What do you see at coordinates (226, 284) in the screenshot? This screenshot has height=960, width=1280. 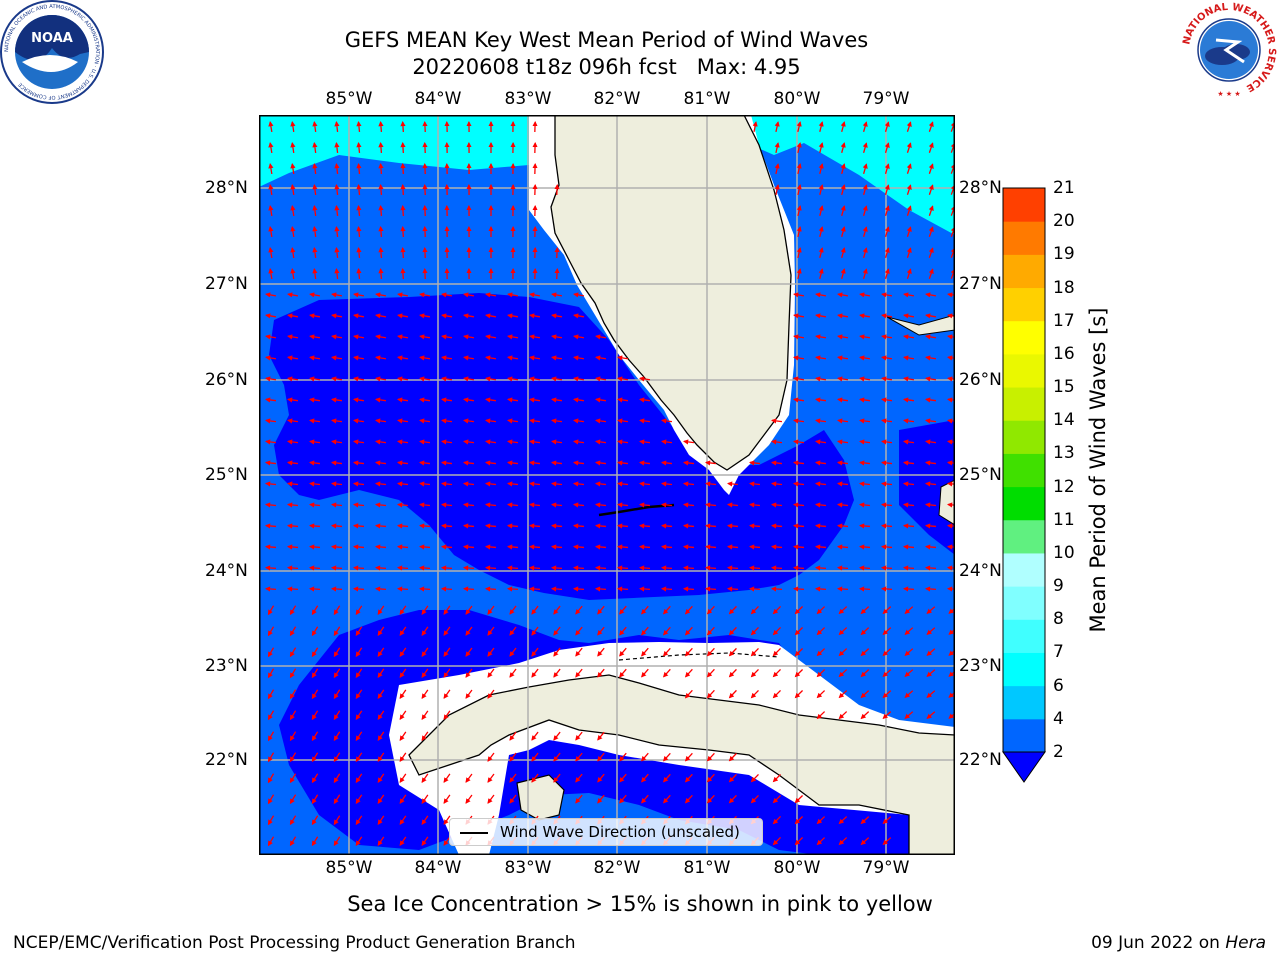 I see `lat-tick-left: 27°N` at bounding box center [226, 284].